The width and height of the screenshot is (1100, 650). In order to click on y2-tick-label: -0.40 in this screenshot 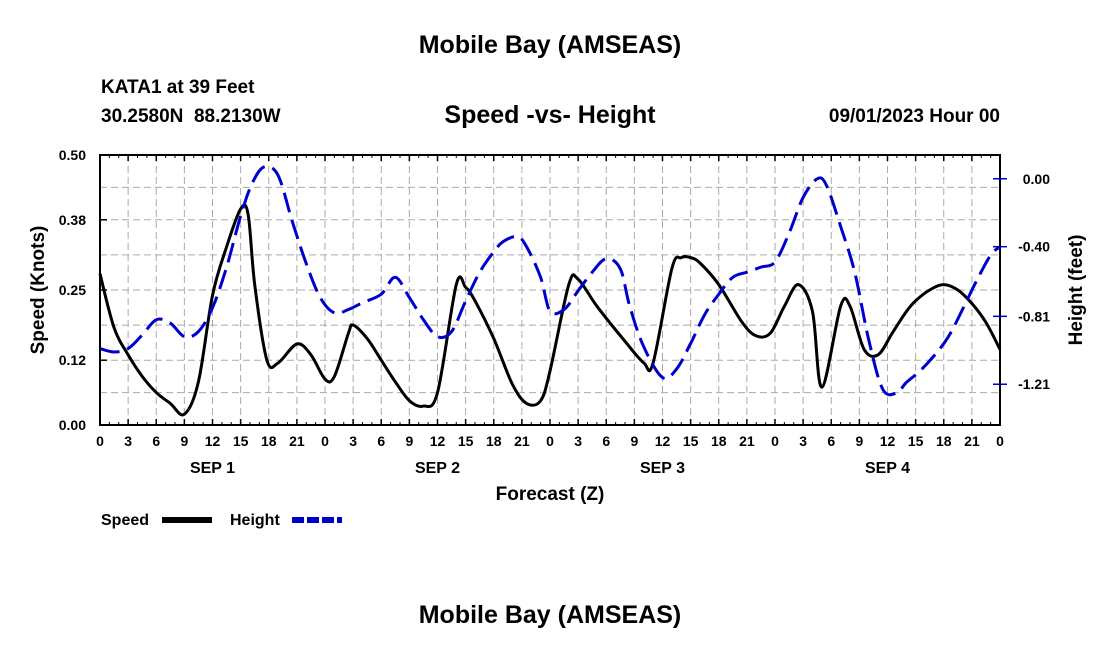, I will do `click(1034, 247)`.